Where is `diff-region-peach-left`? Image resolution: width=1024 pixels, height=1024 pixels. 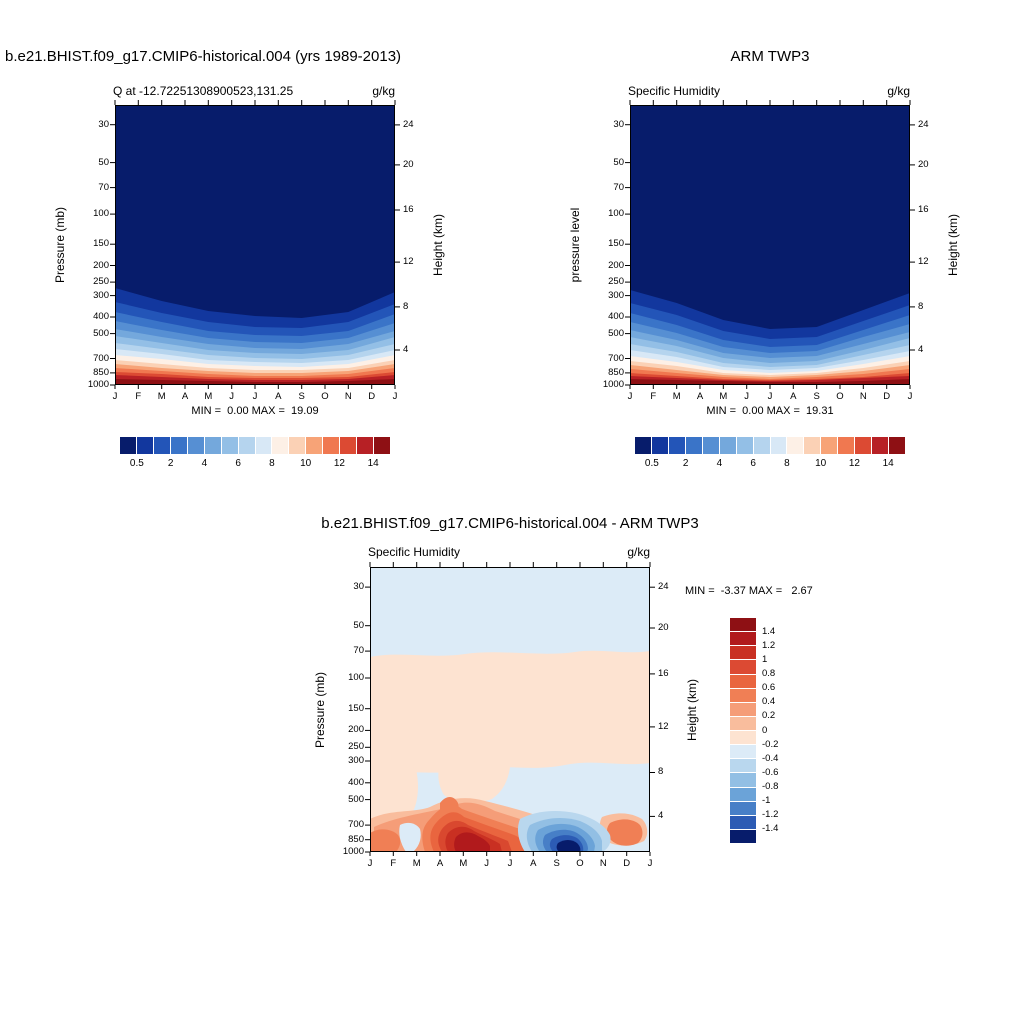 diff-region-peach-left is located at coordinates (394, 792).